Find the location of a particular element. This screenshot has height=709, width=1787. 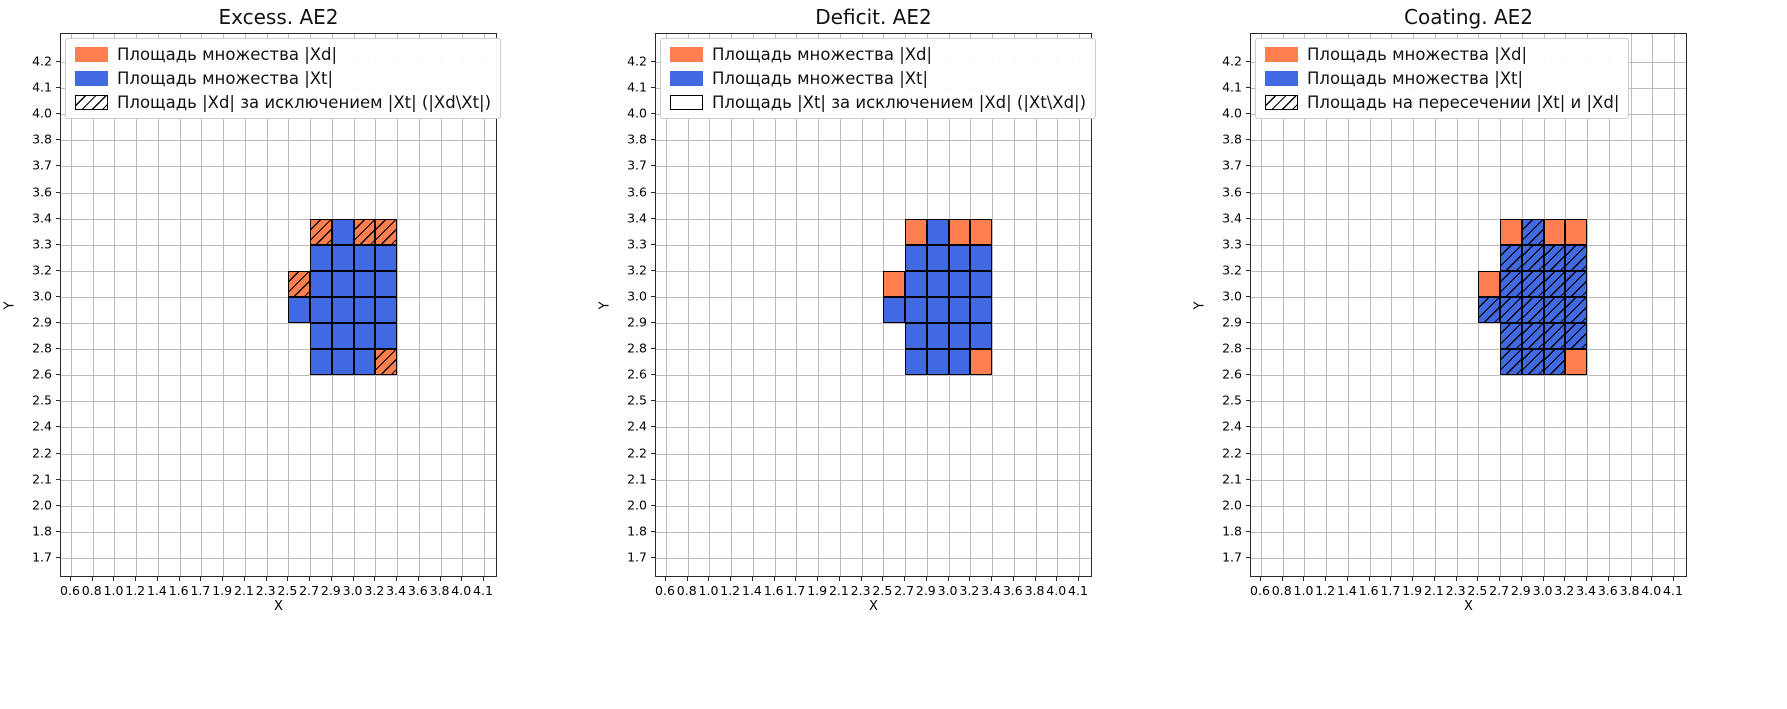

x-tick-label: 3.2 is located at coordinates (1564, 590).